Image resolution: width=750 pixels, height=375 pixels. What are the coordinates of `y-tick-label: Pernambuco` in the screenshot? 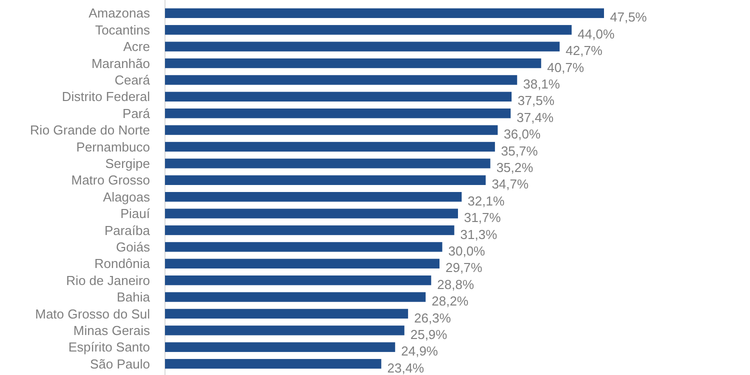 It's located at (113, 146).